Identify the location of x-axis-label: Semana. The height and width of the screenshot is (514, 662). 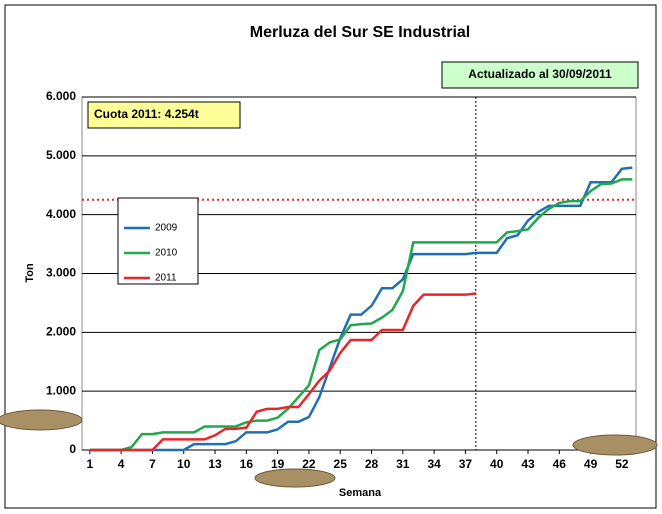
(360, 493).